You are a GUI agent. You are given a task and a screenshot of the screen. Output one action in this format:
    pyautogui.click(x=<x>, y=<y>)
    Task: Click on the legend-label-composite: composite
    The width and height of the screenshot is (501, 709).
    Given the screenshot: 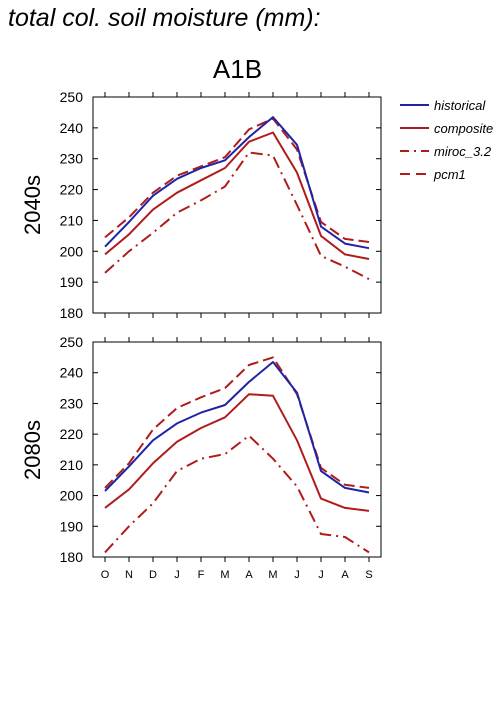 What is the action you would take?
    pyautogui.click(x=463, y=128)
    